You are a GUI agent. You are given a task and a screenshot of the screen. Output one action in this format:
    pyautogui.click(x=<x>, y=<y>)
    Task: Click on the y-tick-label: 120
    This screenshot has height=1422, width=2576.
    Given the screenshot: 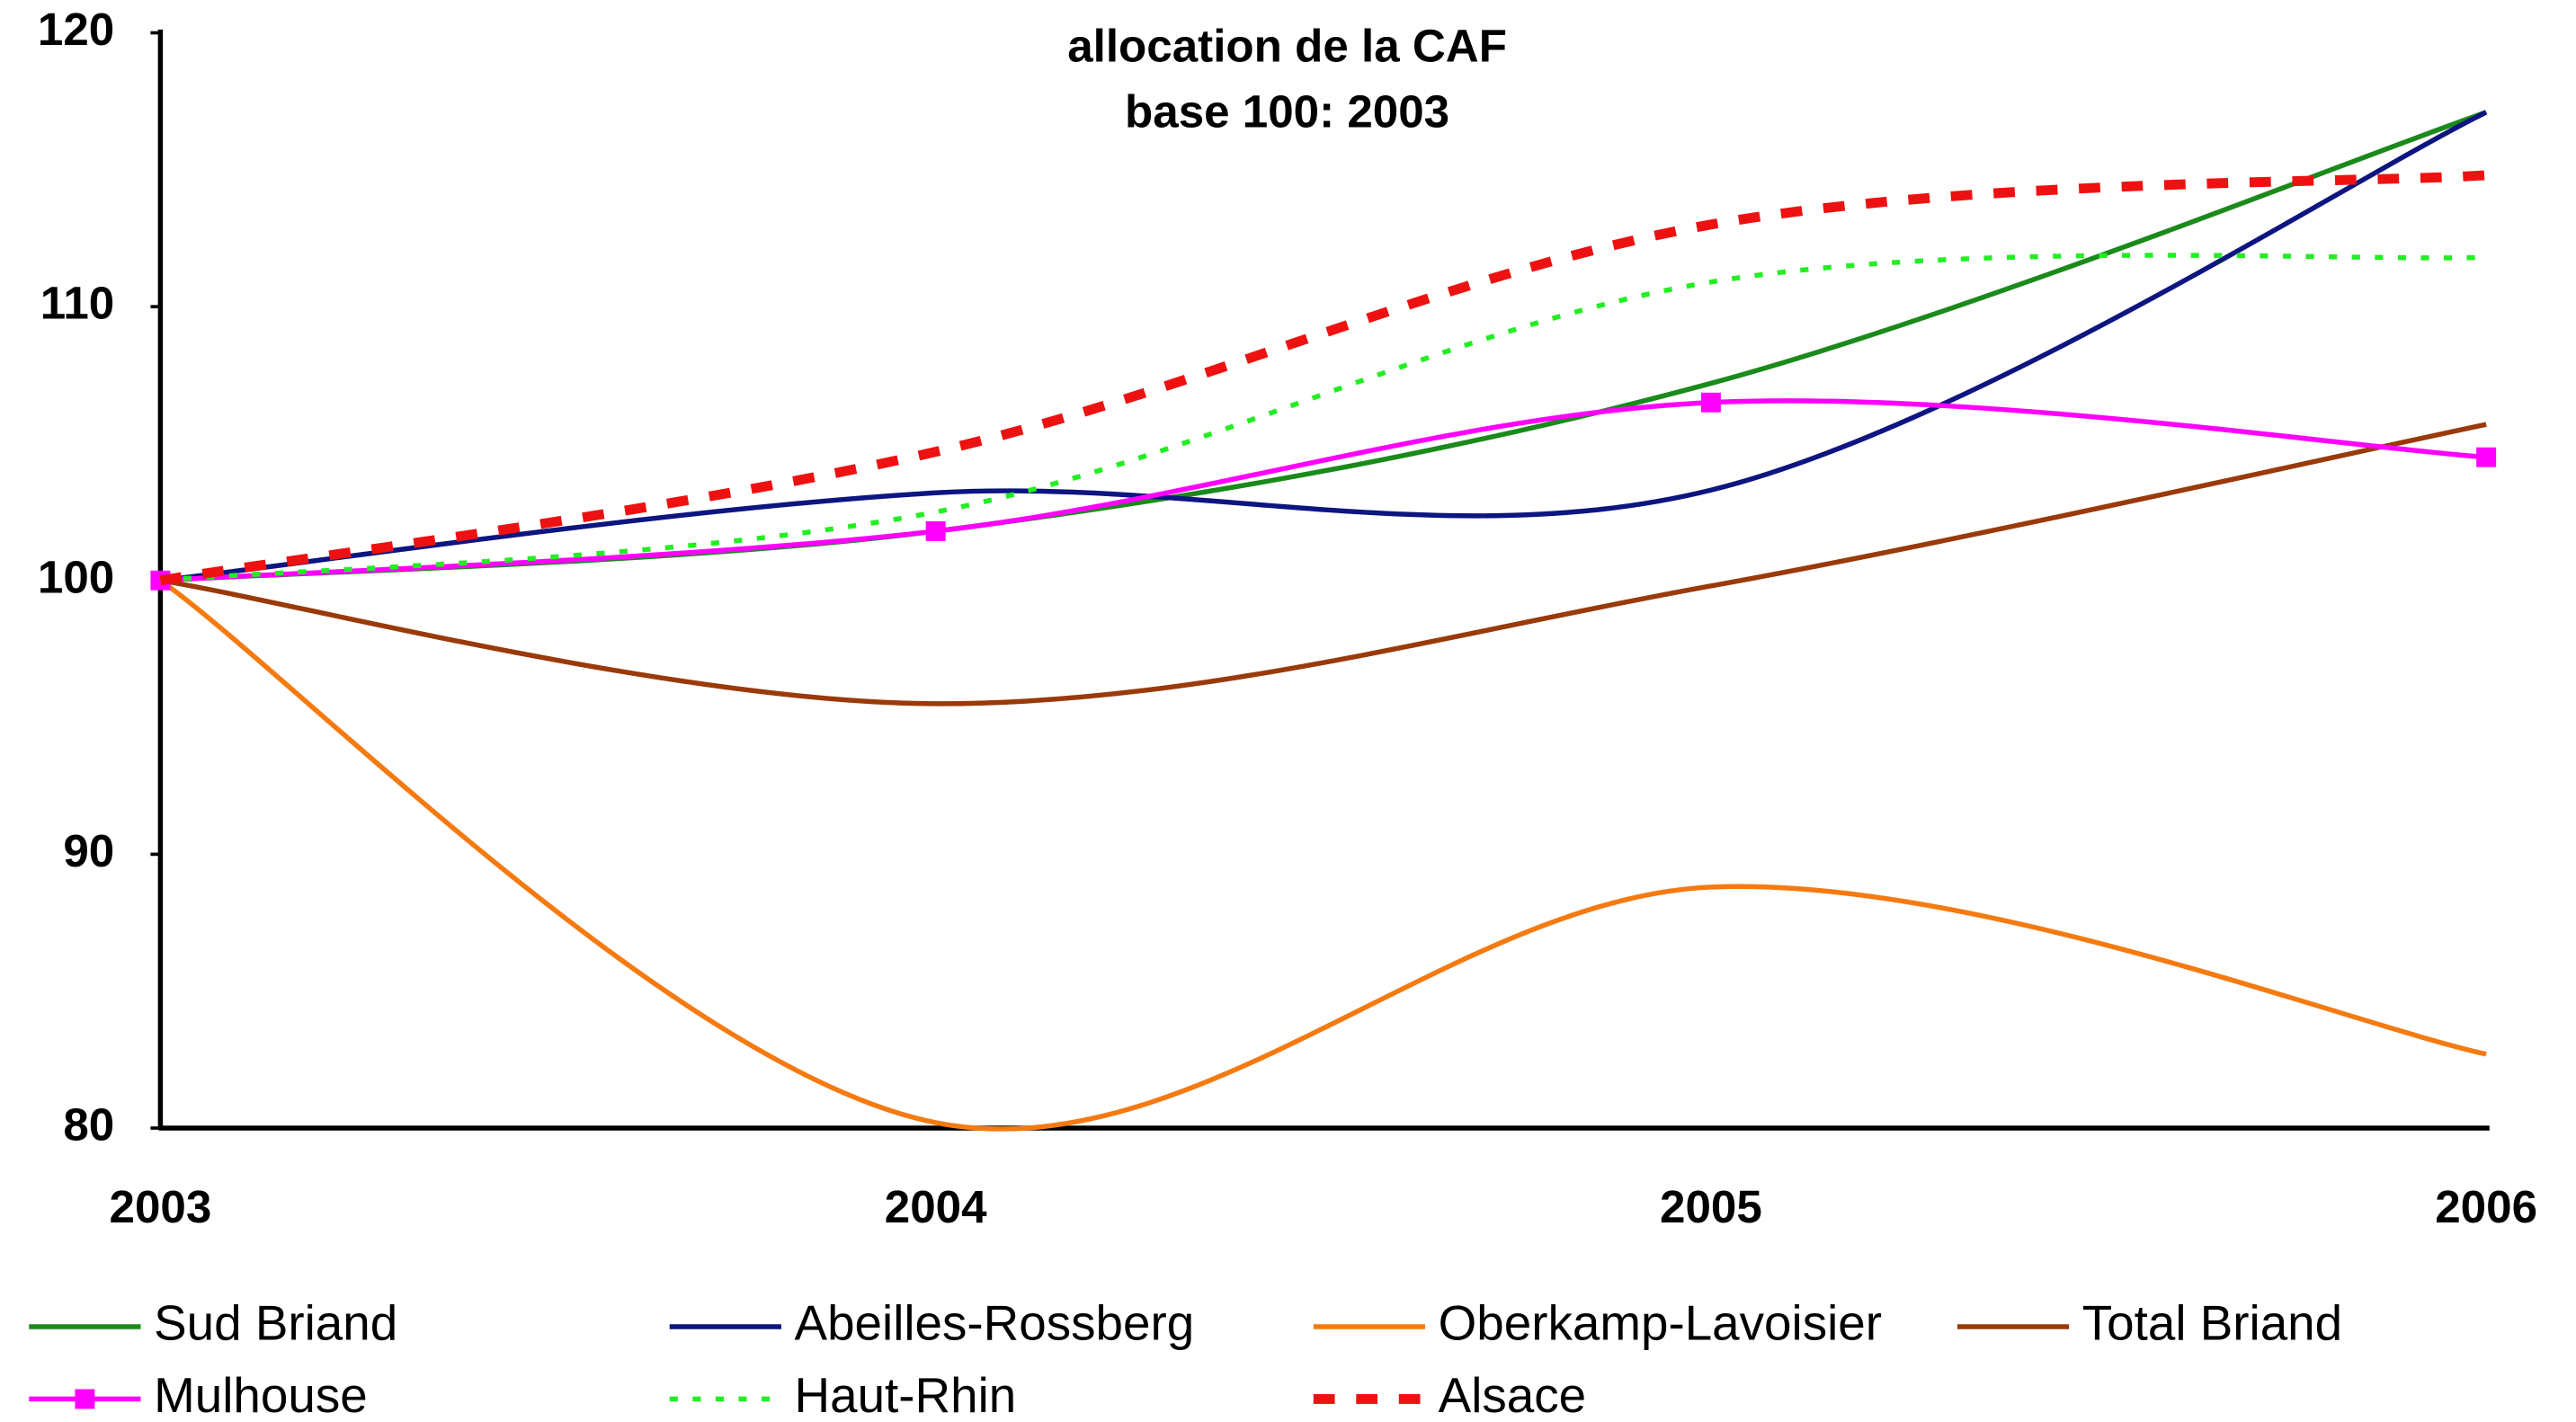 What is the action you would take?
    pyautogui.click(x=76, y=30)
    